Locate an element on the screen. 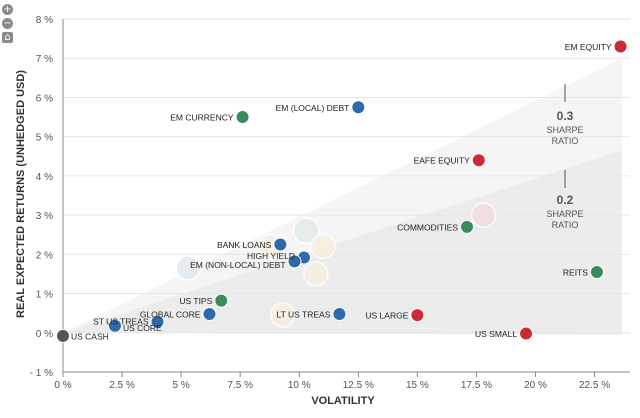 This screenshot has height=418, width=640. point-label: US CASH is located at coordinates (90, 336).